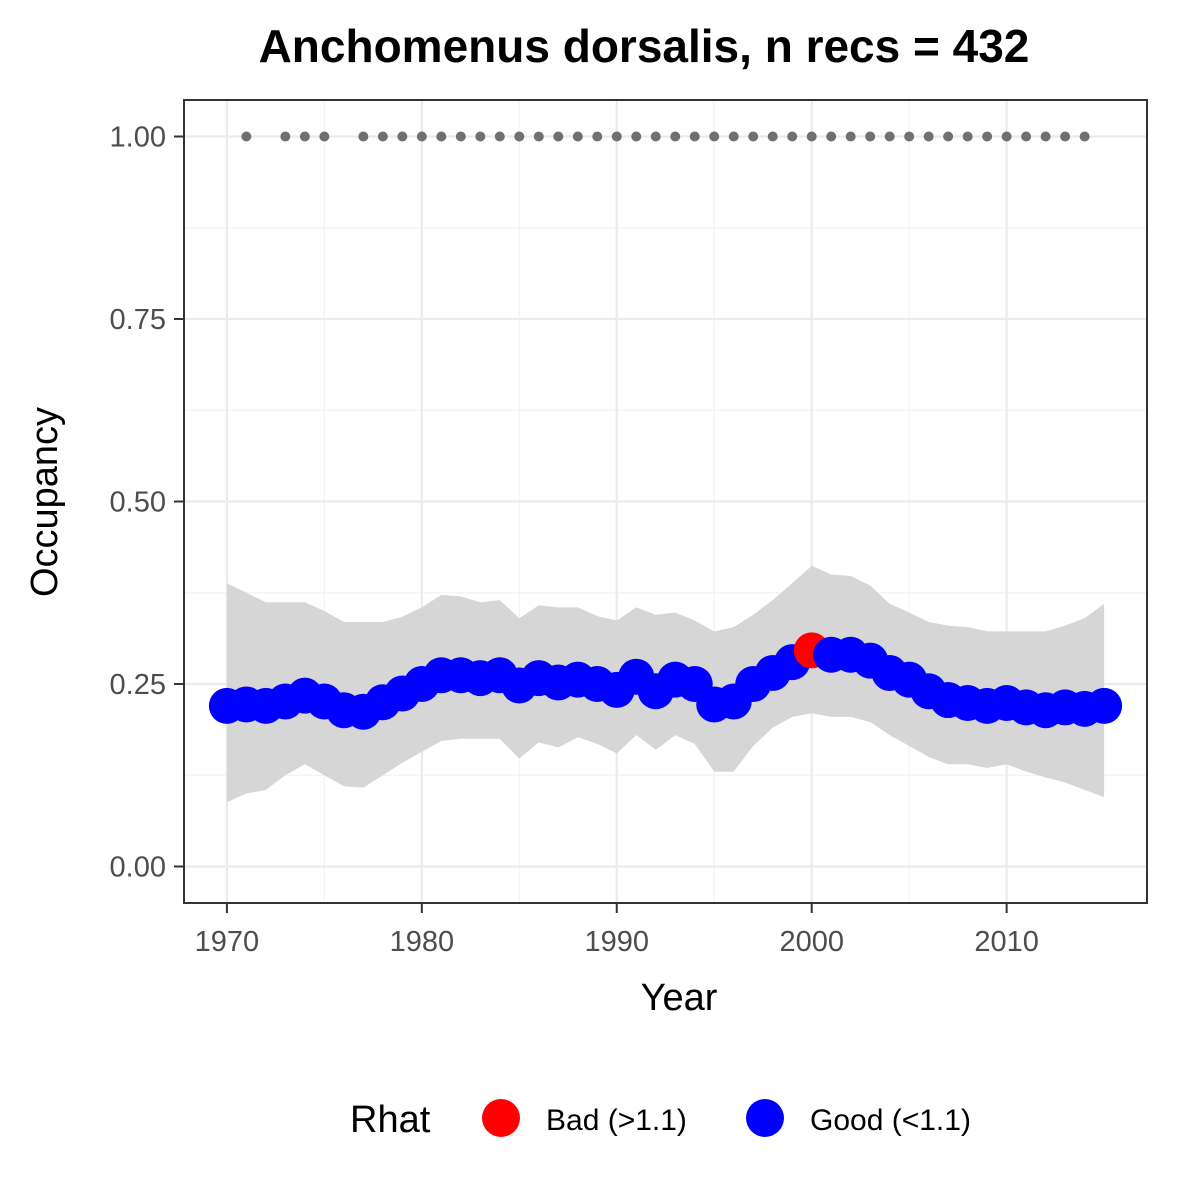 The width and height of the screenshot is (1200, 1200). Describe the element at coordinates (227, 942) in the screenshot. I see `x-tick-label: 1970` at that location.